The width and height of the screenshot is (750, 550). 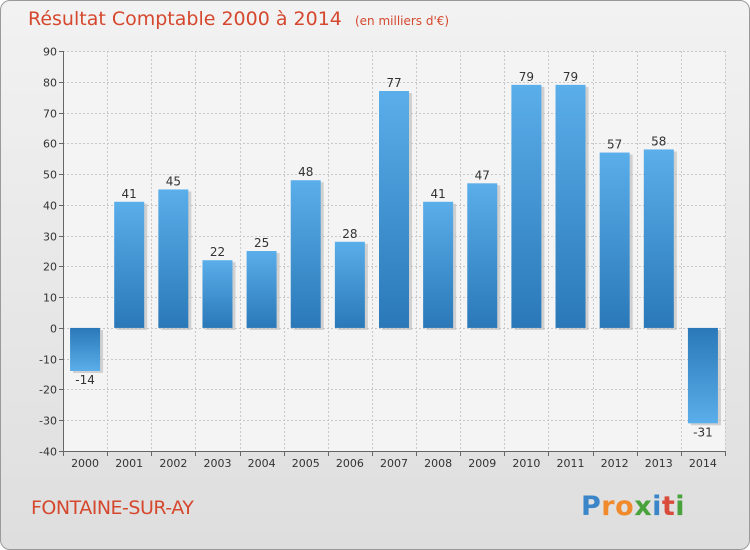 What do you see at coordinates (438, 264) in the screenshot?
I see `bar-2008` at bounding box center [438, 264].